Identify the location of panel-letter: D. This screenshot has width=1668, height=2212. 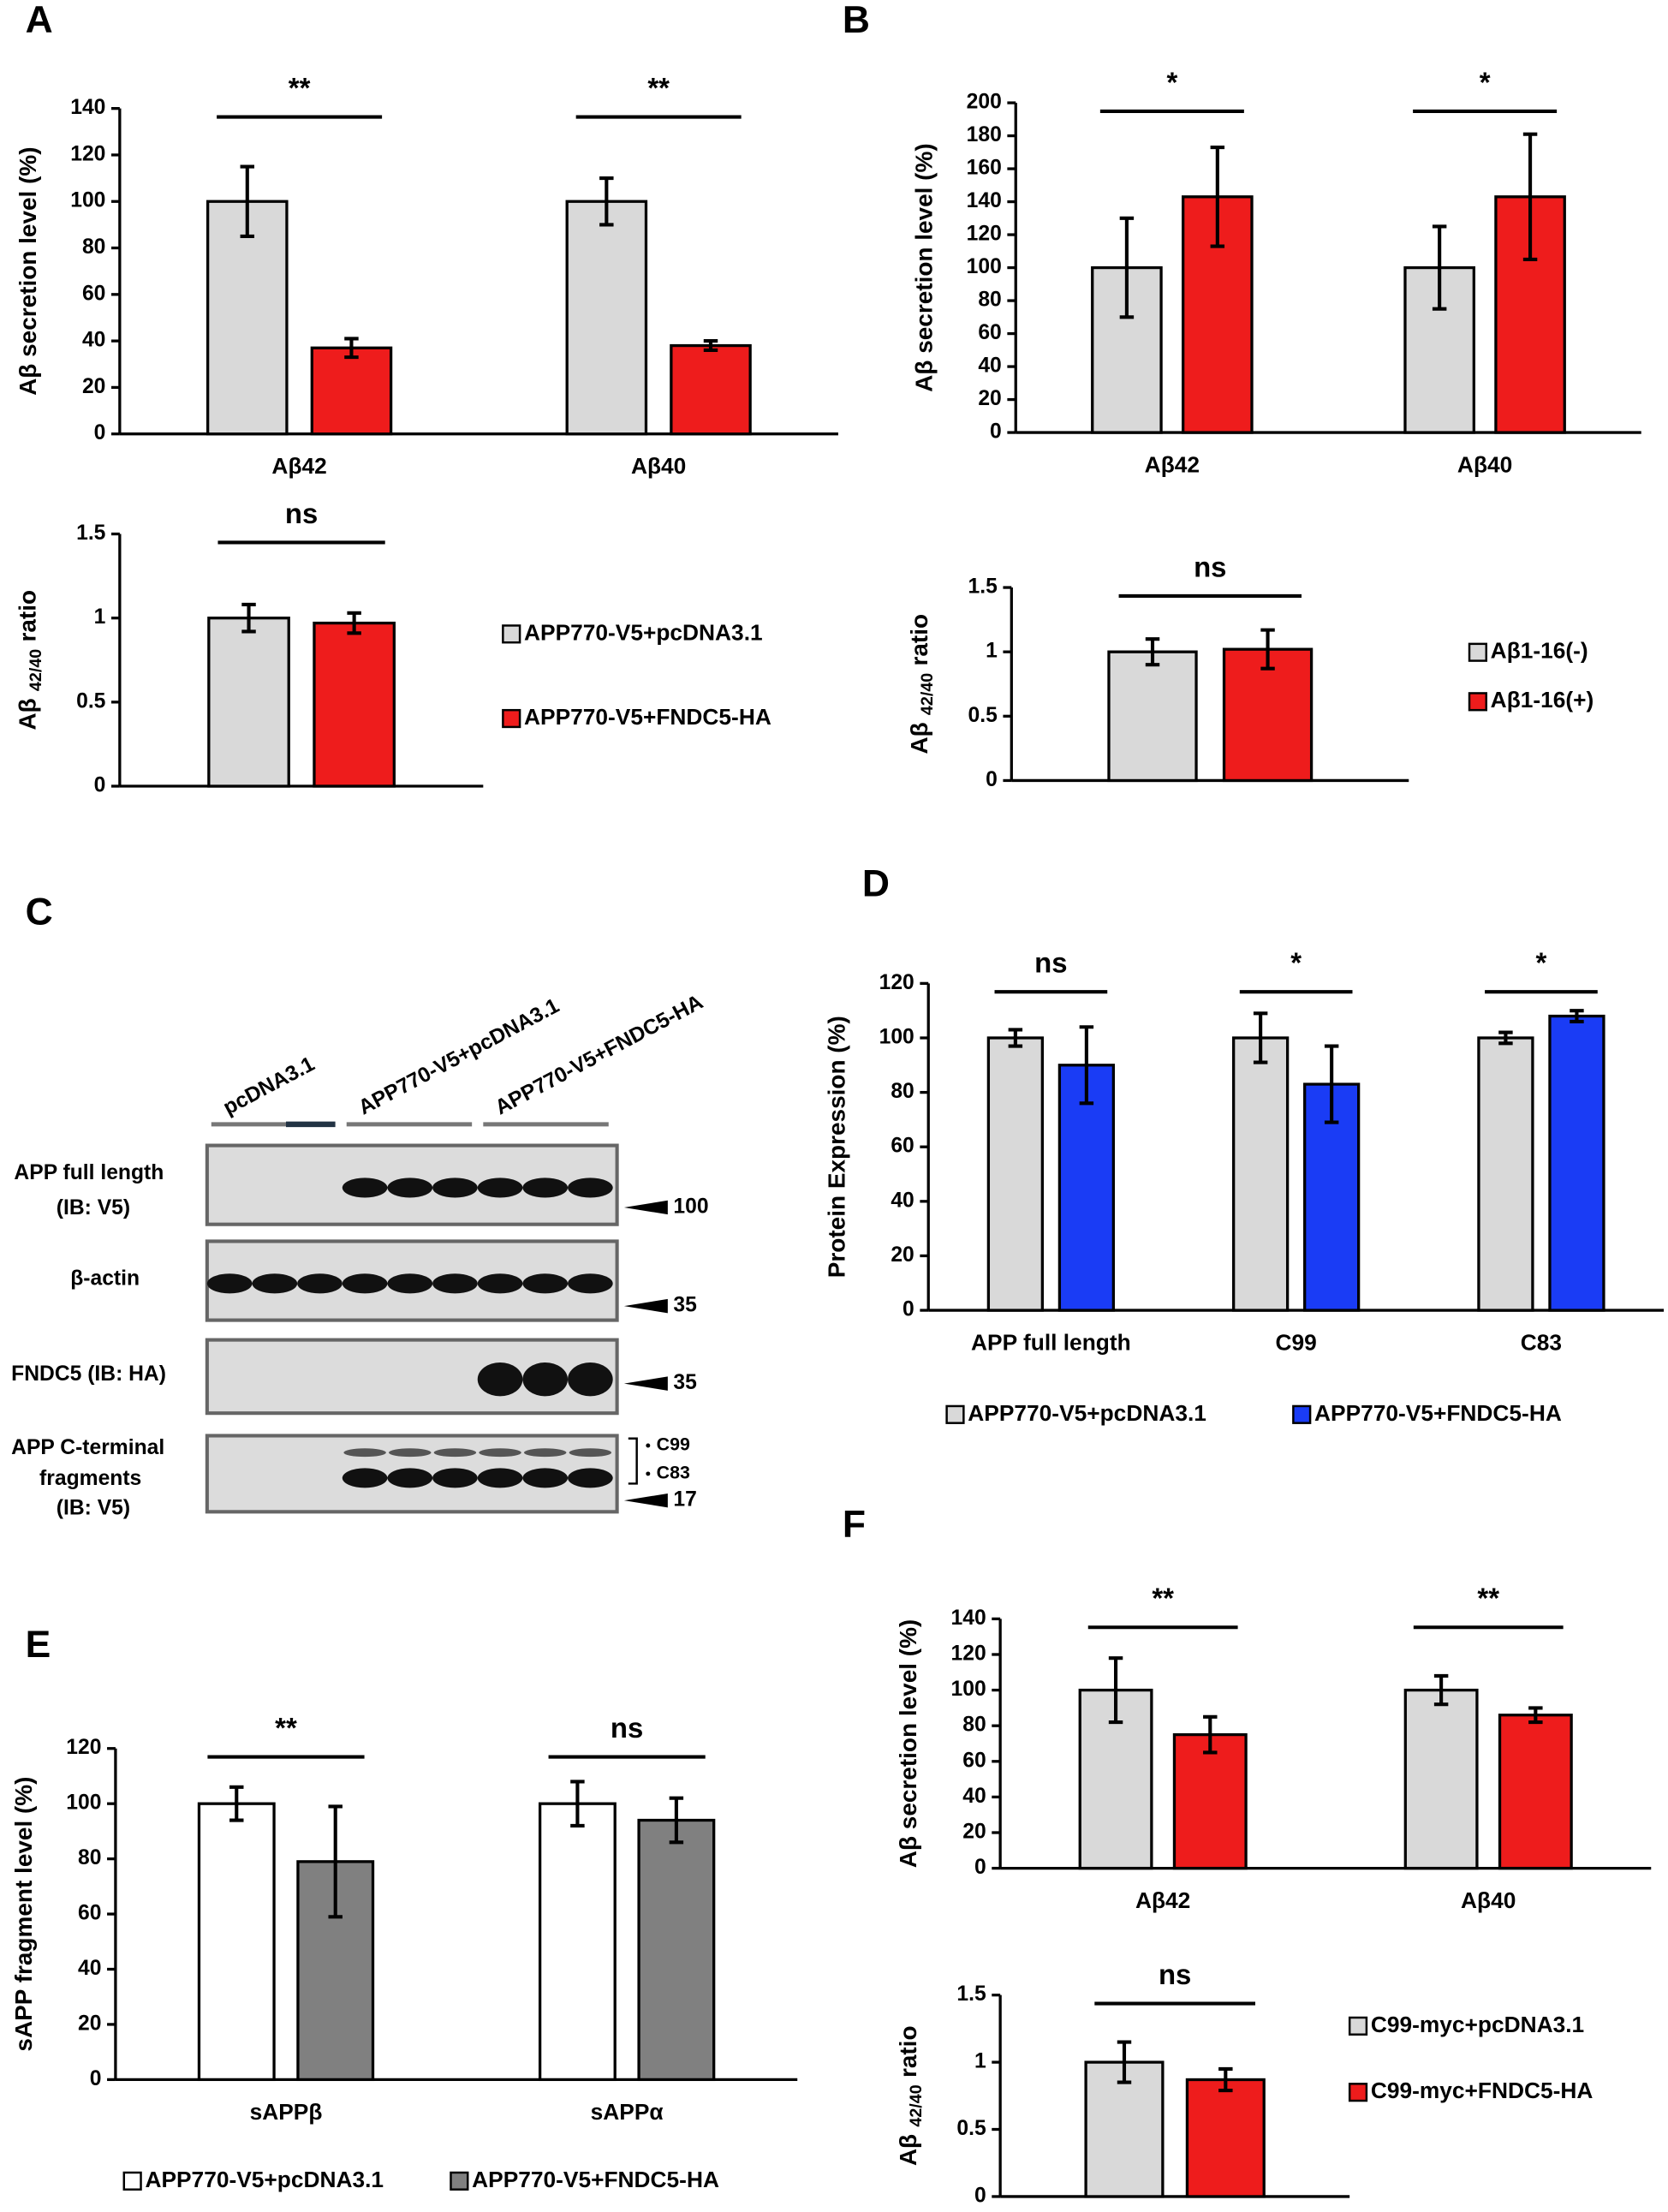
(876, 884).